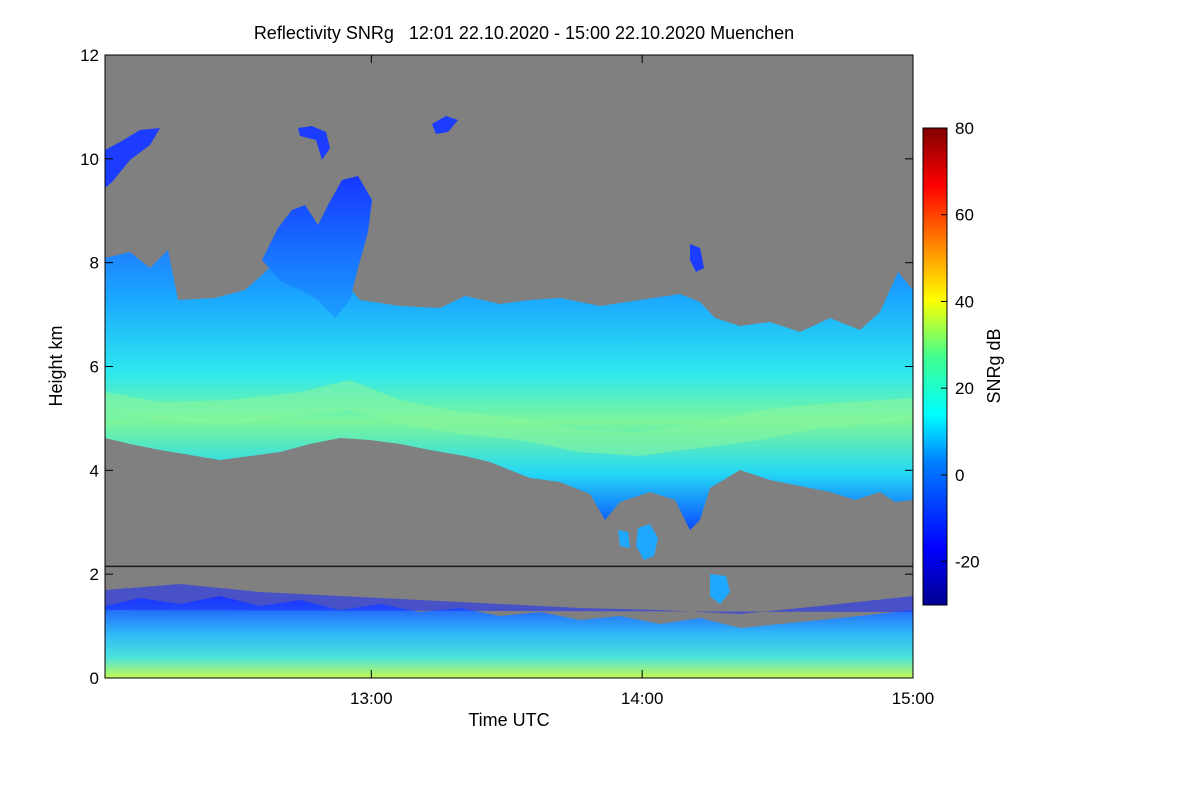 This screenshot has width=1200, height=800. What do you see at coordinates (371, 698) in the screenshot?
I see `x-tick-label: 13:00` at bounding box center [371, 698].